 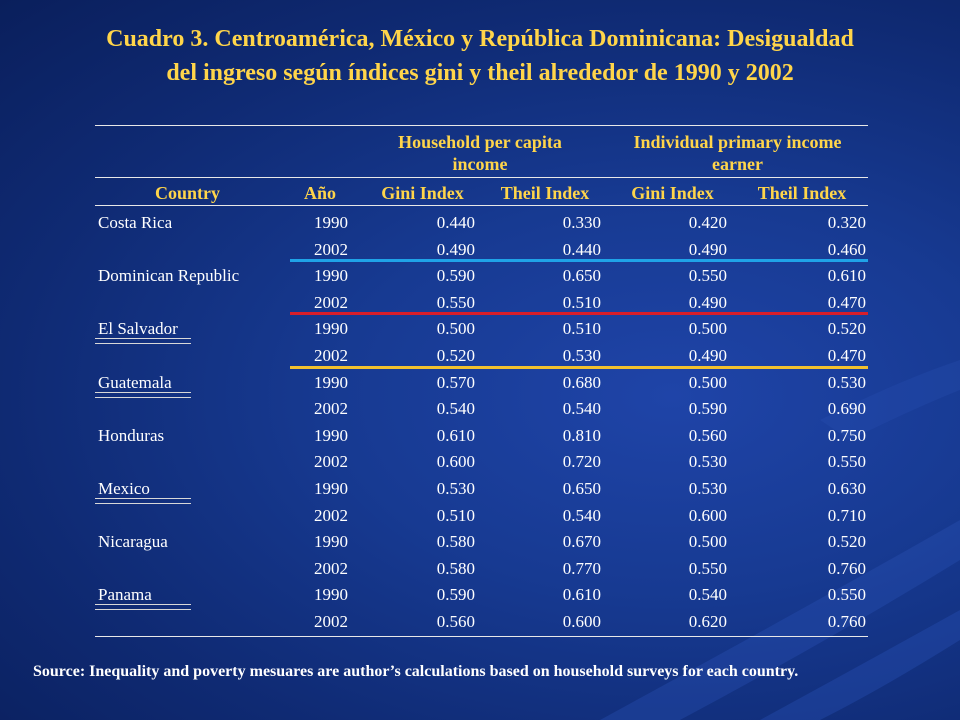 What do you see at coordinates (581, 355) in the screenshot?
I see `cell-hh-theil: 0.530` at bounding box center [581, 355].